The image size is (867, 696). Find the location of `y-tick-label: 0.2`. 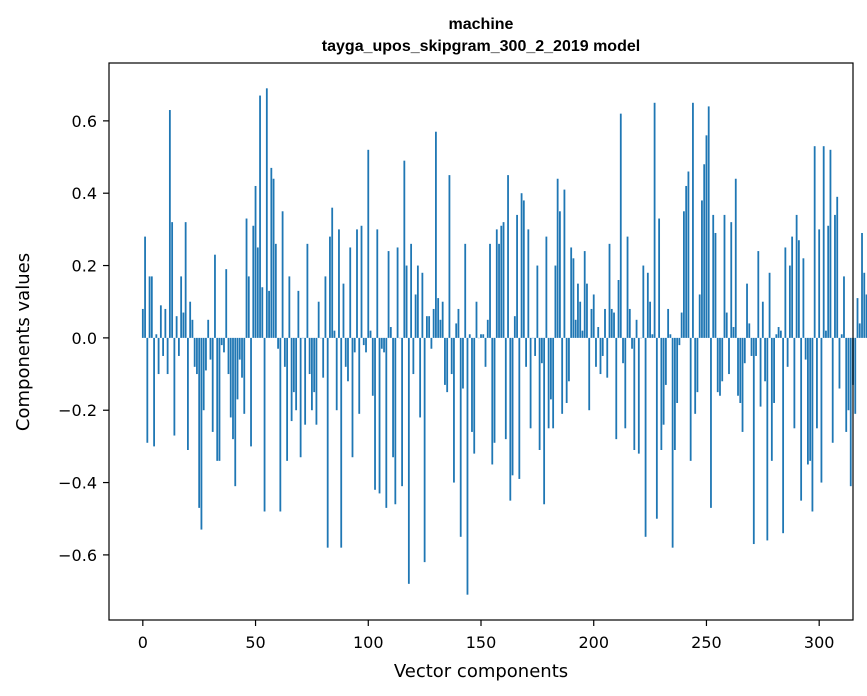

y-tick-label: 0.2 is located at coordinates (84, 266).